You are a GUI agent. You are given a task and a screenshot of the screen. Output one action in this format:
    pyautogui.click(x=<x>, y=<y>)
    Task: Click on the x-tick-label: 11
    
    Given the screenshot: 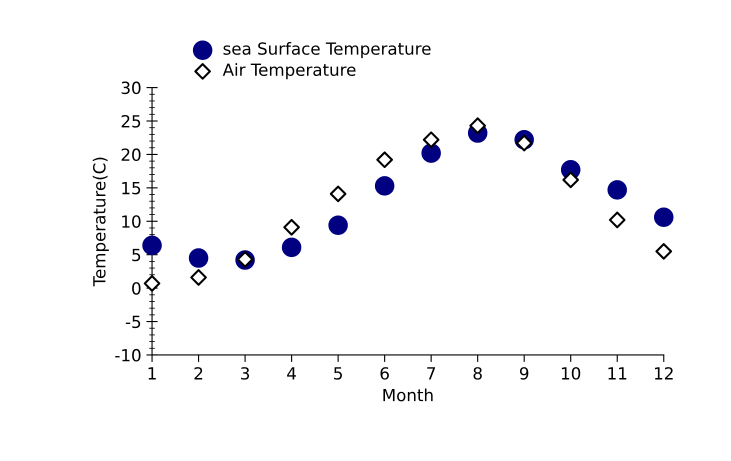 What is the action you would take?
    pyautogui.click(x=617, y=373)
    